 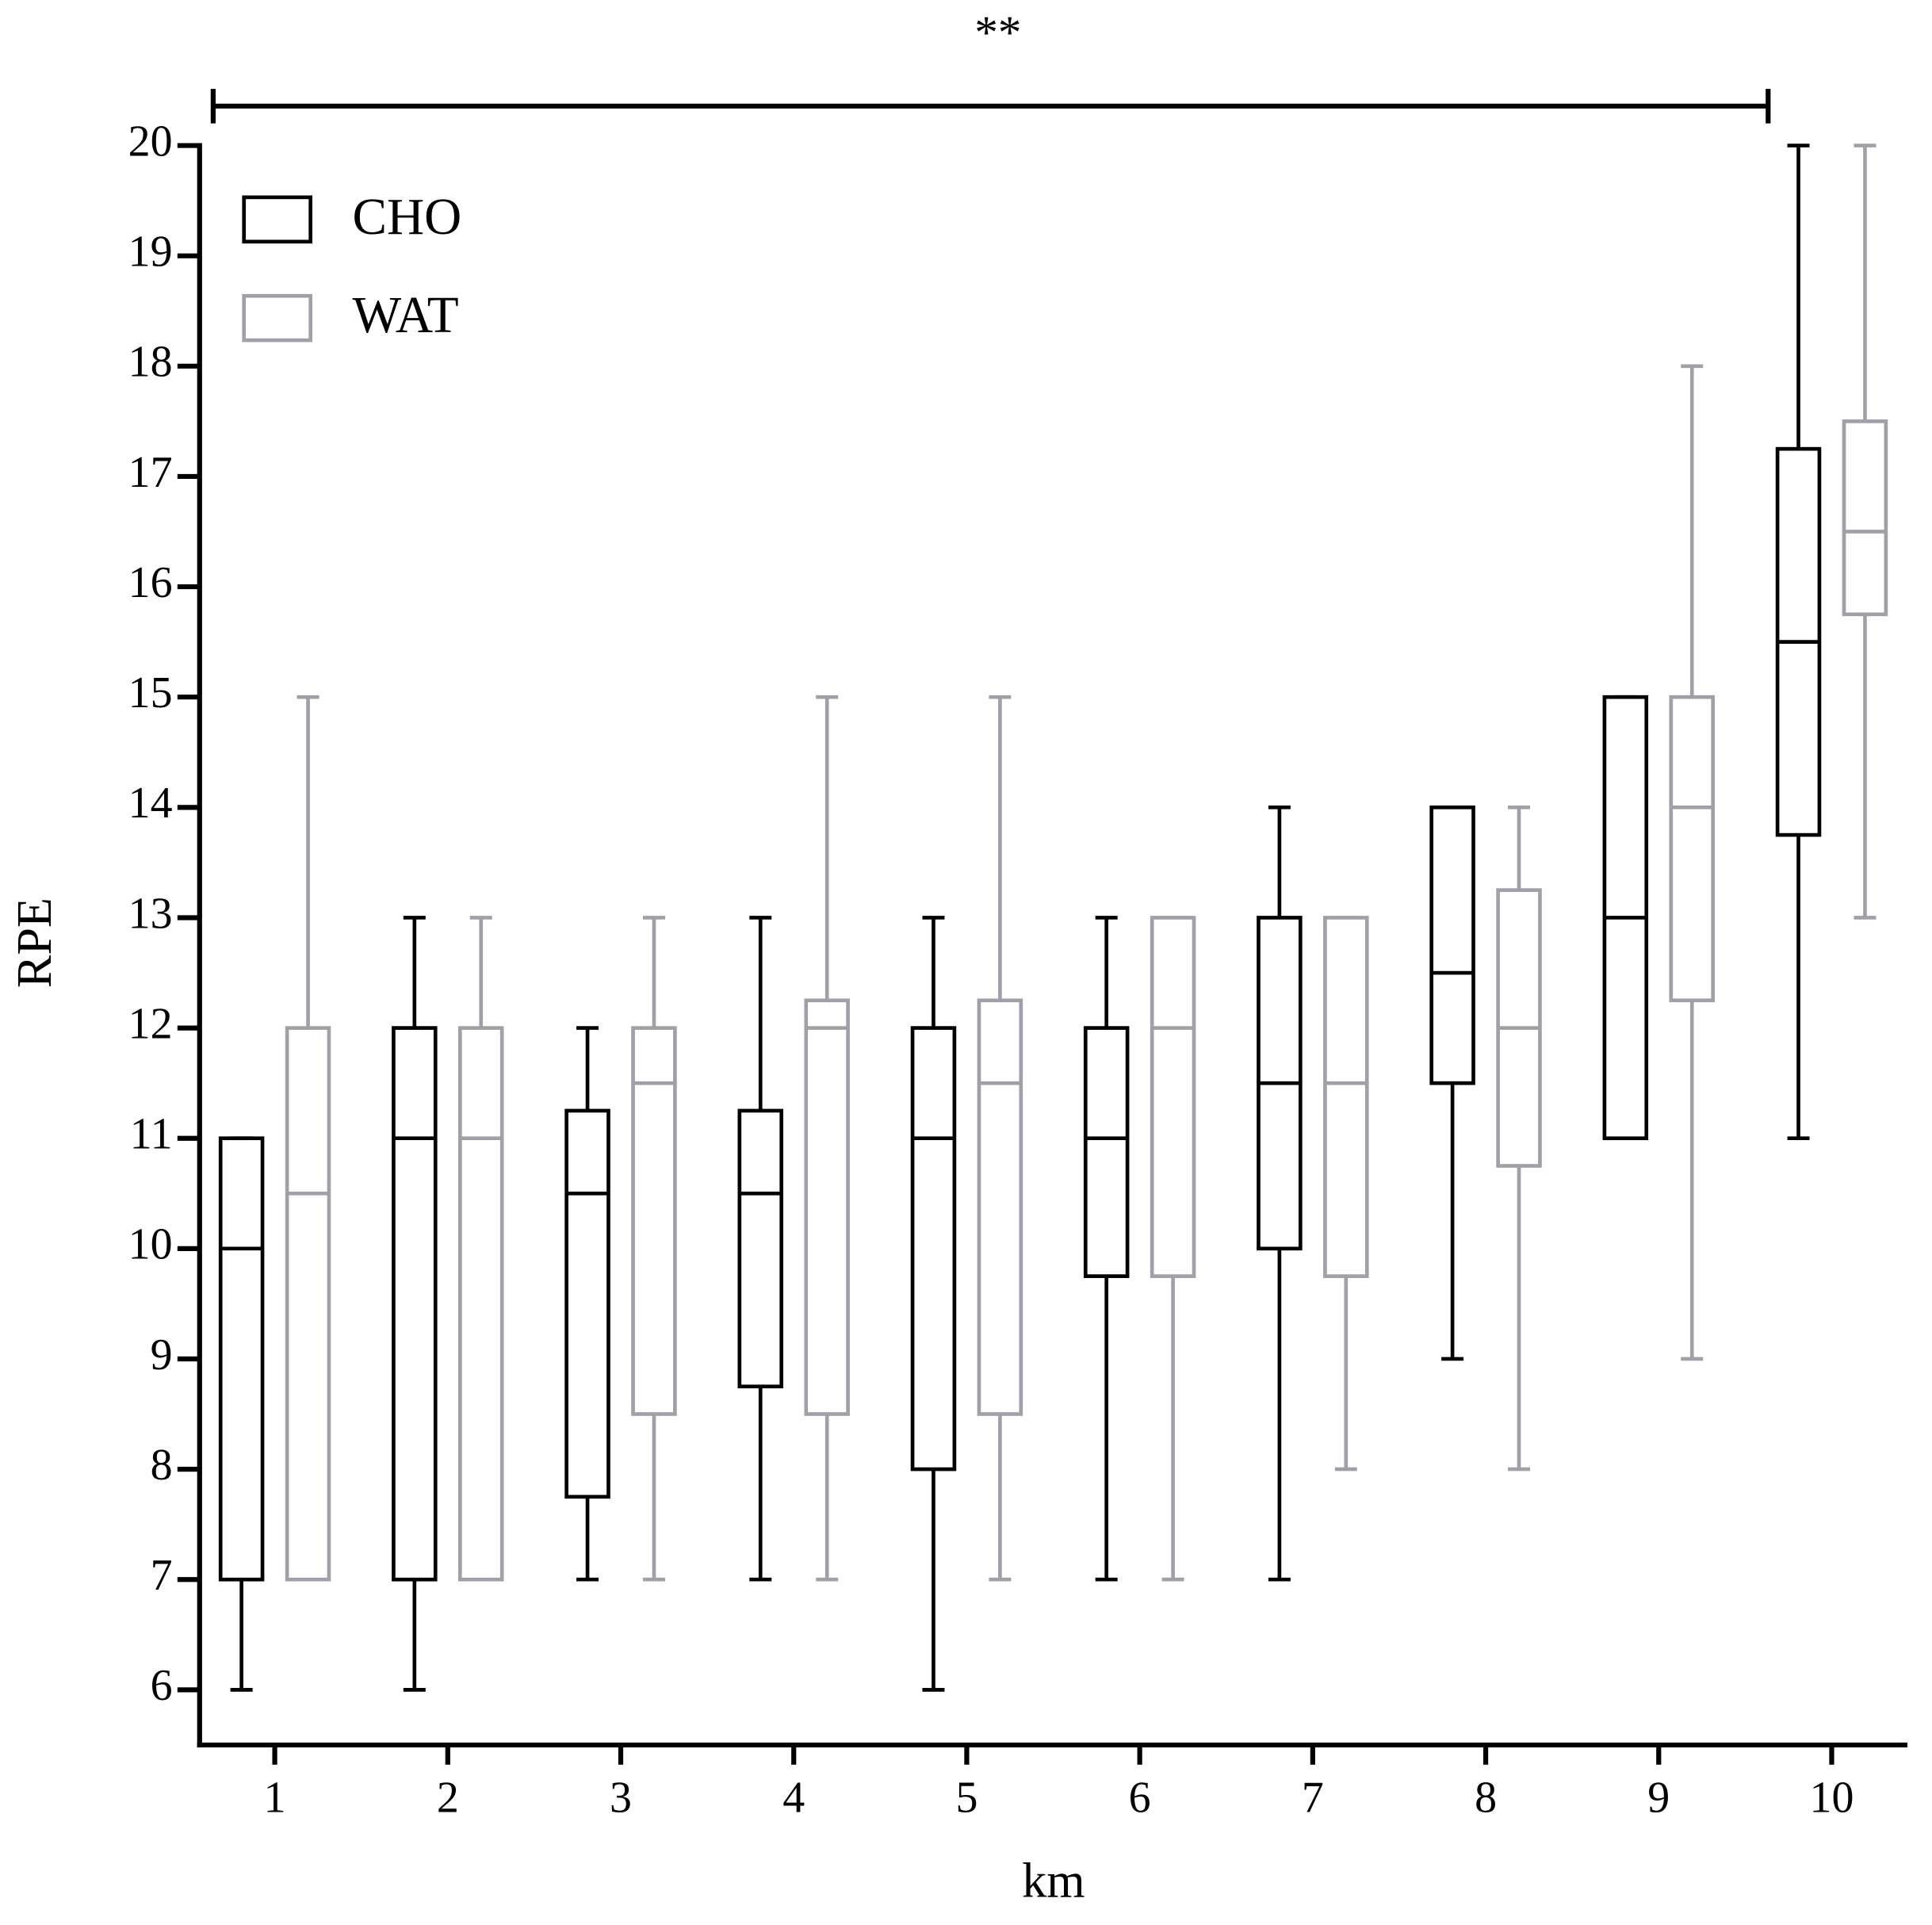 I want to click on x-tick-label: 9, so click(x=1658, y=1797).